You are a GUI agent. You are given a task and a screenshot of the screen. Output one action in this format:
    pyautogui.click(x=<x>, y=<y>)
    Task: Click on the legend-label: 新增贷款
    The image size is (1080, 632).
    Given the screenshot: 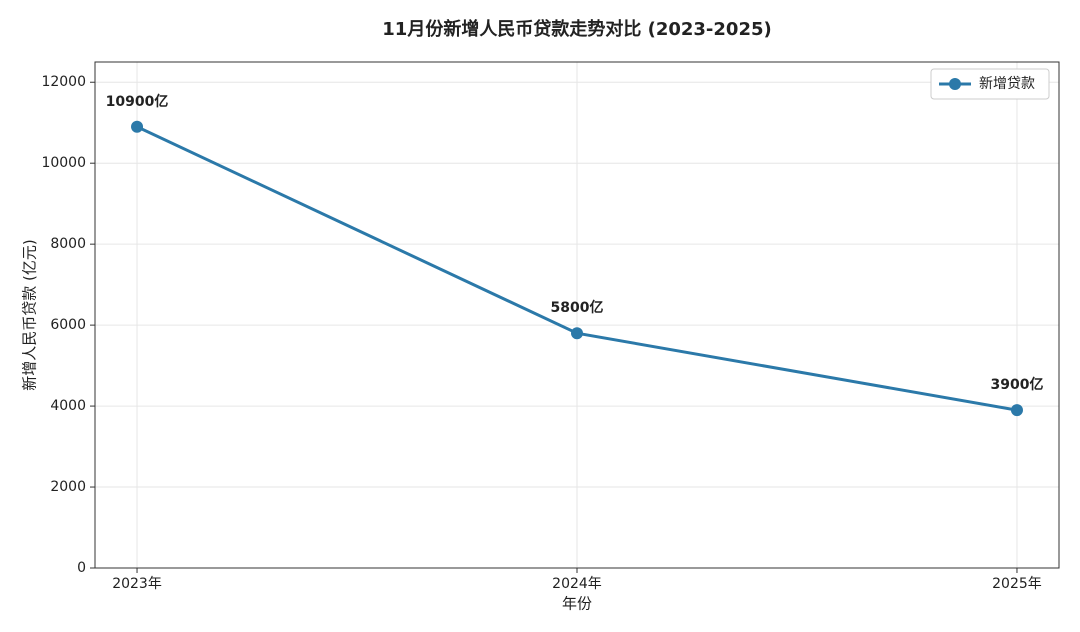 What is the action you would take?
    pyautogui.click(x=1007, y=84)
    